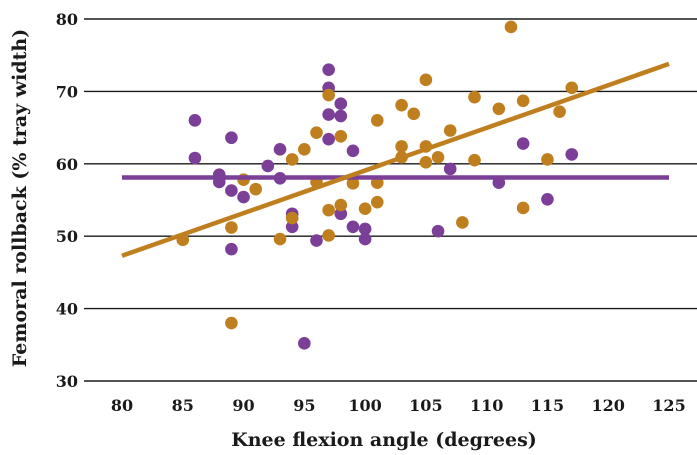 The width and height of the screenshot is (697, 455). Describe the element at coordinates (668, 405) in the screenshot. I see `x-tick-label: 125` at that location.